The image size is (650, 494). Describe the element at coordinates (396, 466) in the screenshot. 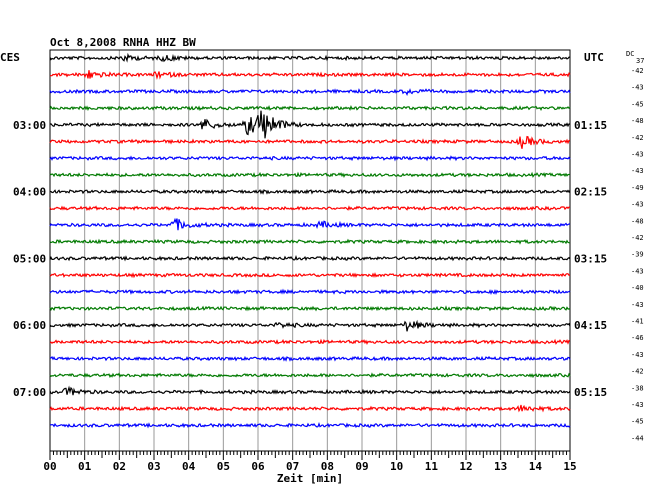

I see `x-tick-label: 10` at that location.